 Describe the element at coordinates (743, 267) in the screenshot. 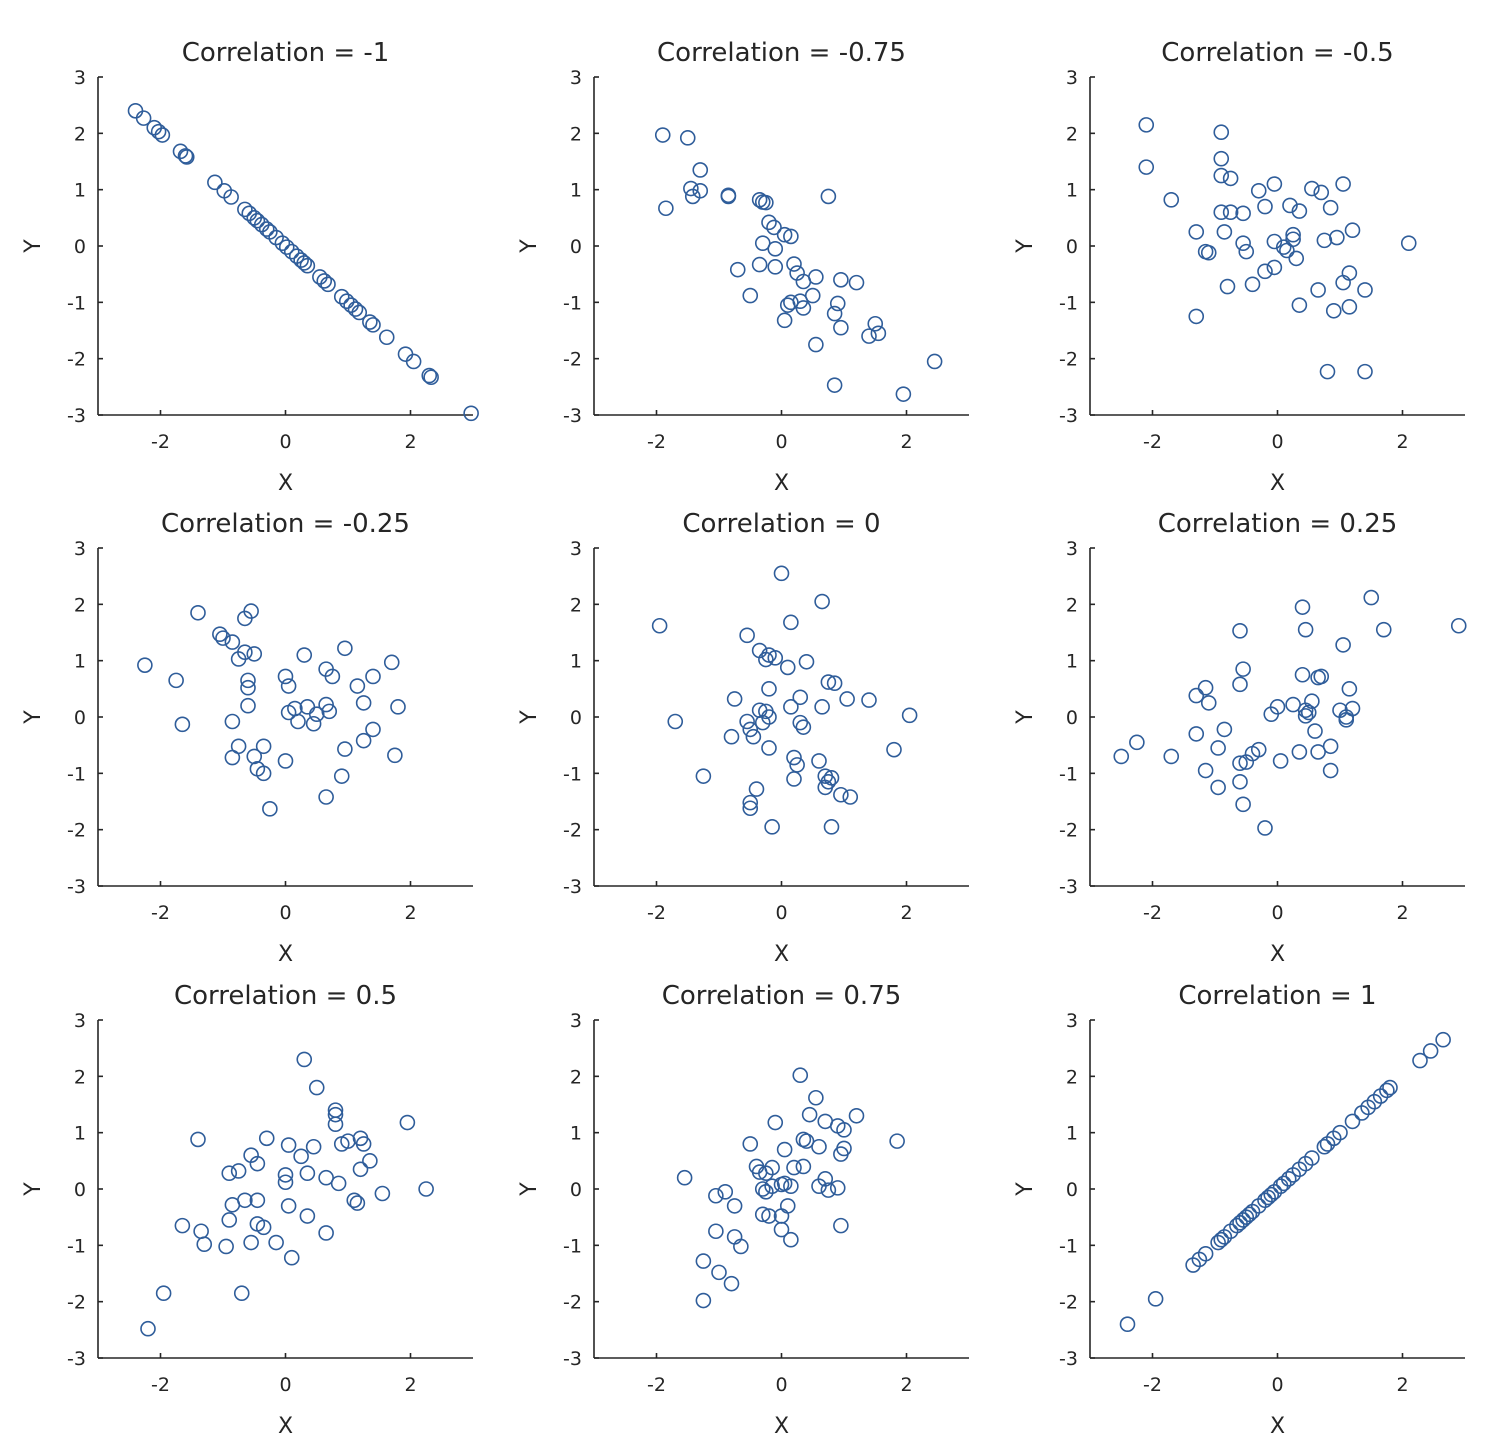

I see `subplot-2: Correlation = -0.75 3 2 1 0 -1 -2 -3 -2 0 2 X Y` at that location.